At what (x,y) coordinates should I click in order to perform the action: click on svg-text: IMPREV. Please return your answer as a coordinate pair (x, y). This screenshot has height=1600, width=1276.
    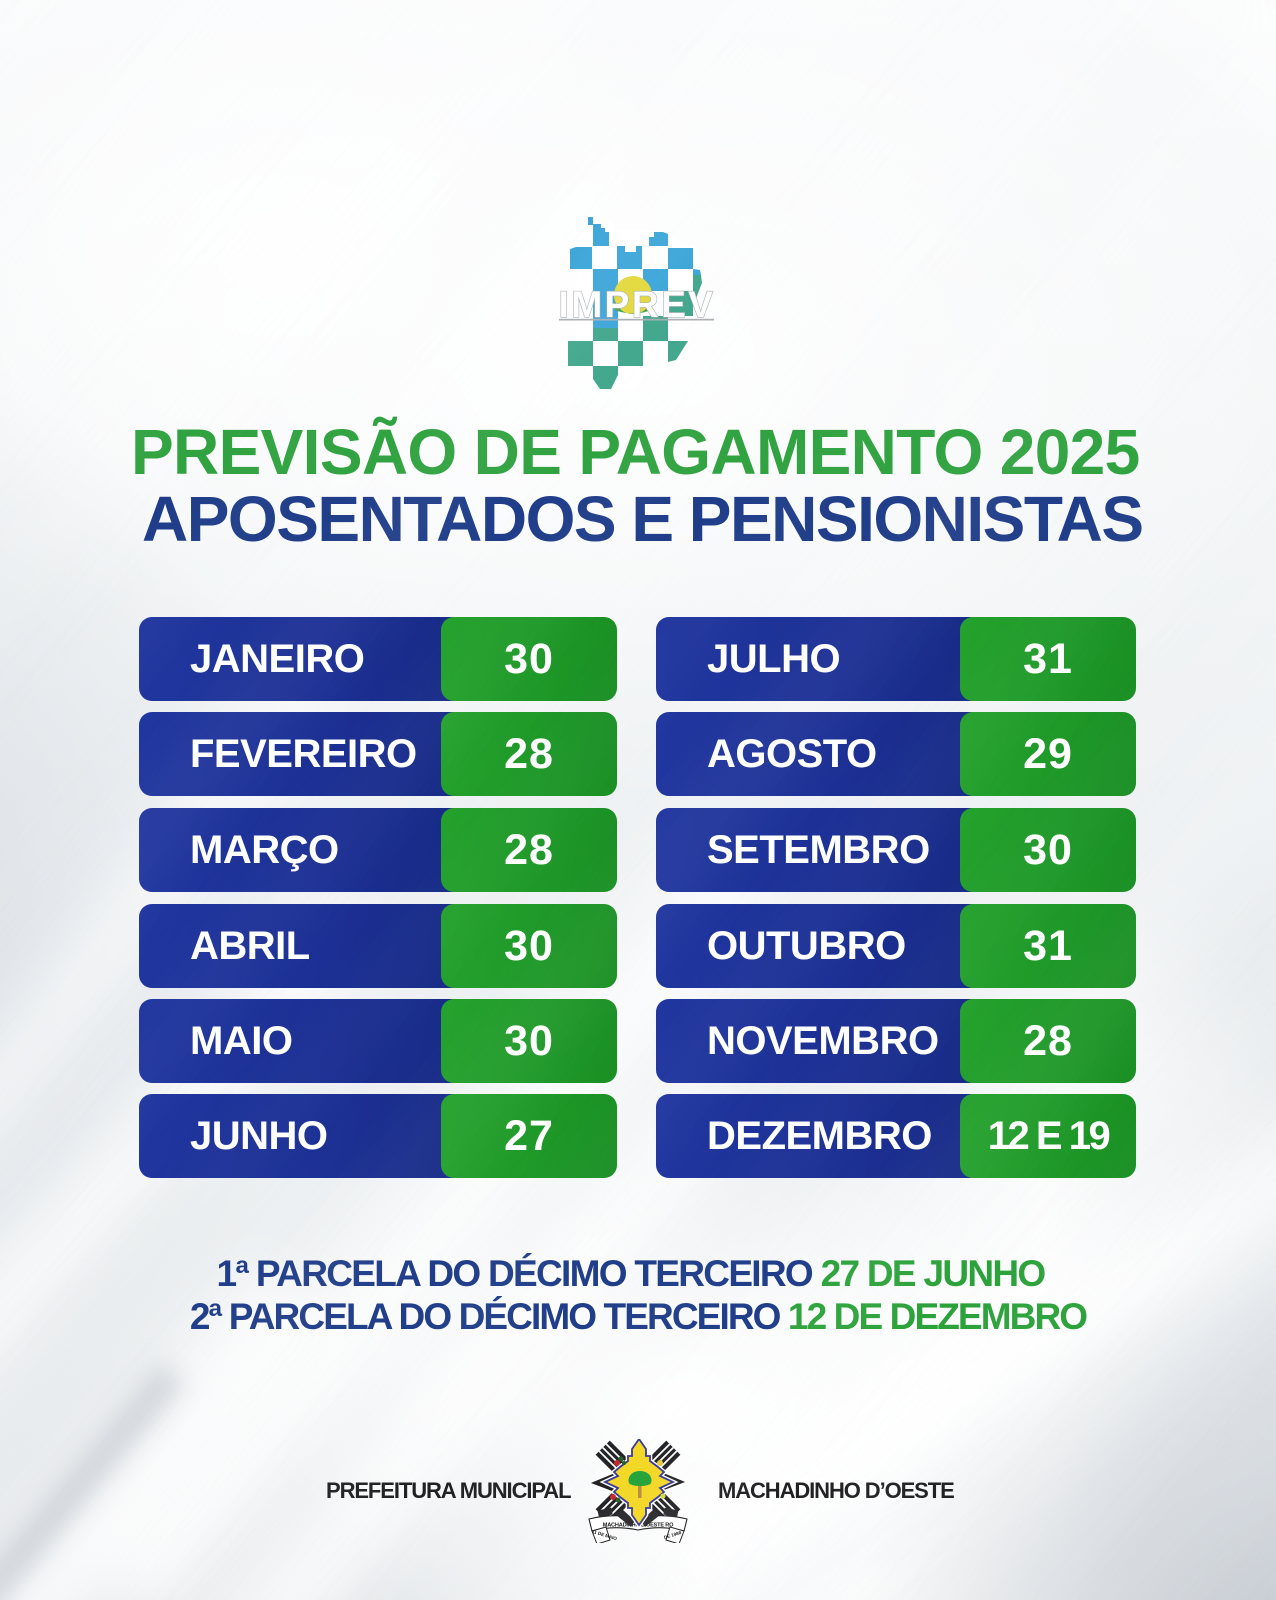
    Looking at the image, I should click on (637, 304).